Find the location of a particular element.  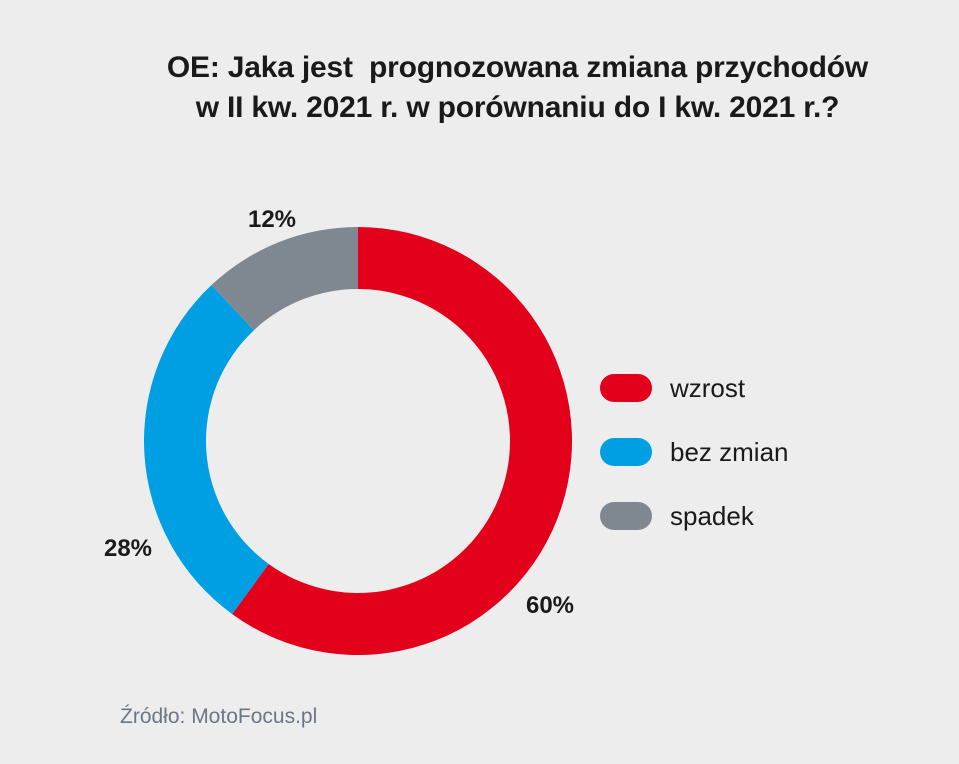

chart-legend: wzrost bez zmian spadek is located at coordinates (694, 452).